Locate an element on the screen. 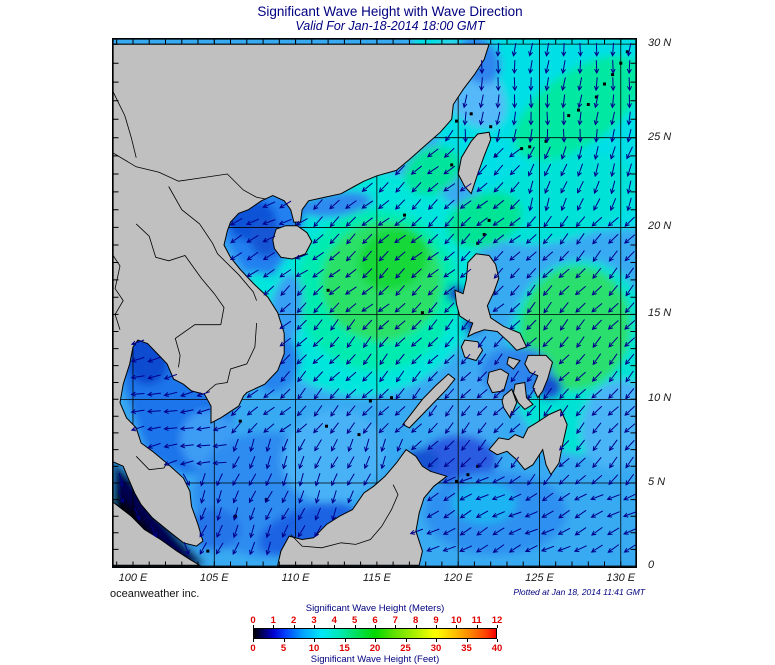 This screenshot has height=665, width=775. legend-colorbar is located at coordinates (375, 633).